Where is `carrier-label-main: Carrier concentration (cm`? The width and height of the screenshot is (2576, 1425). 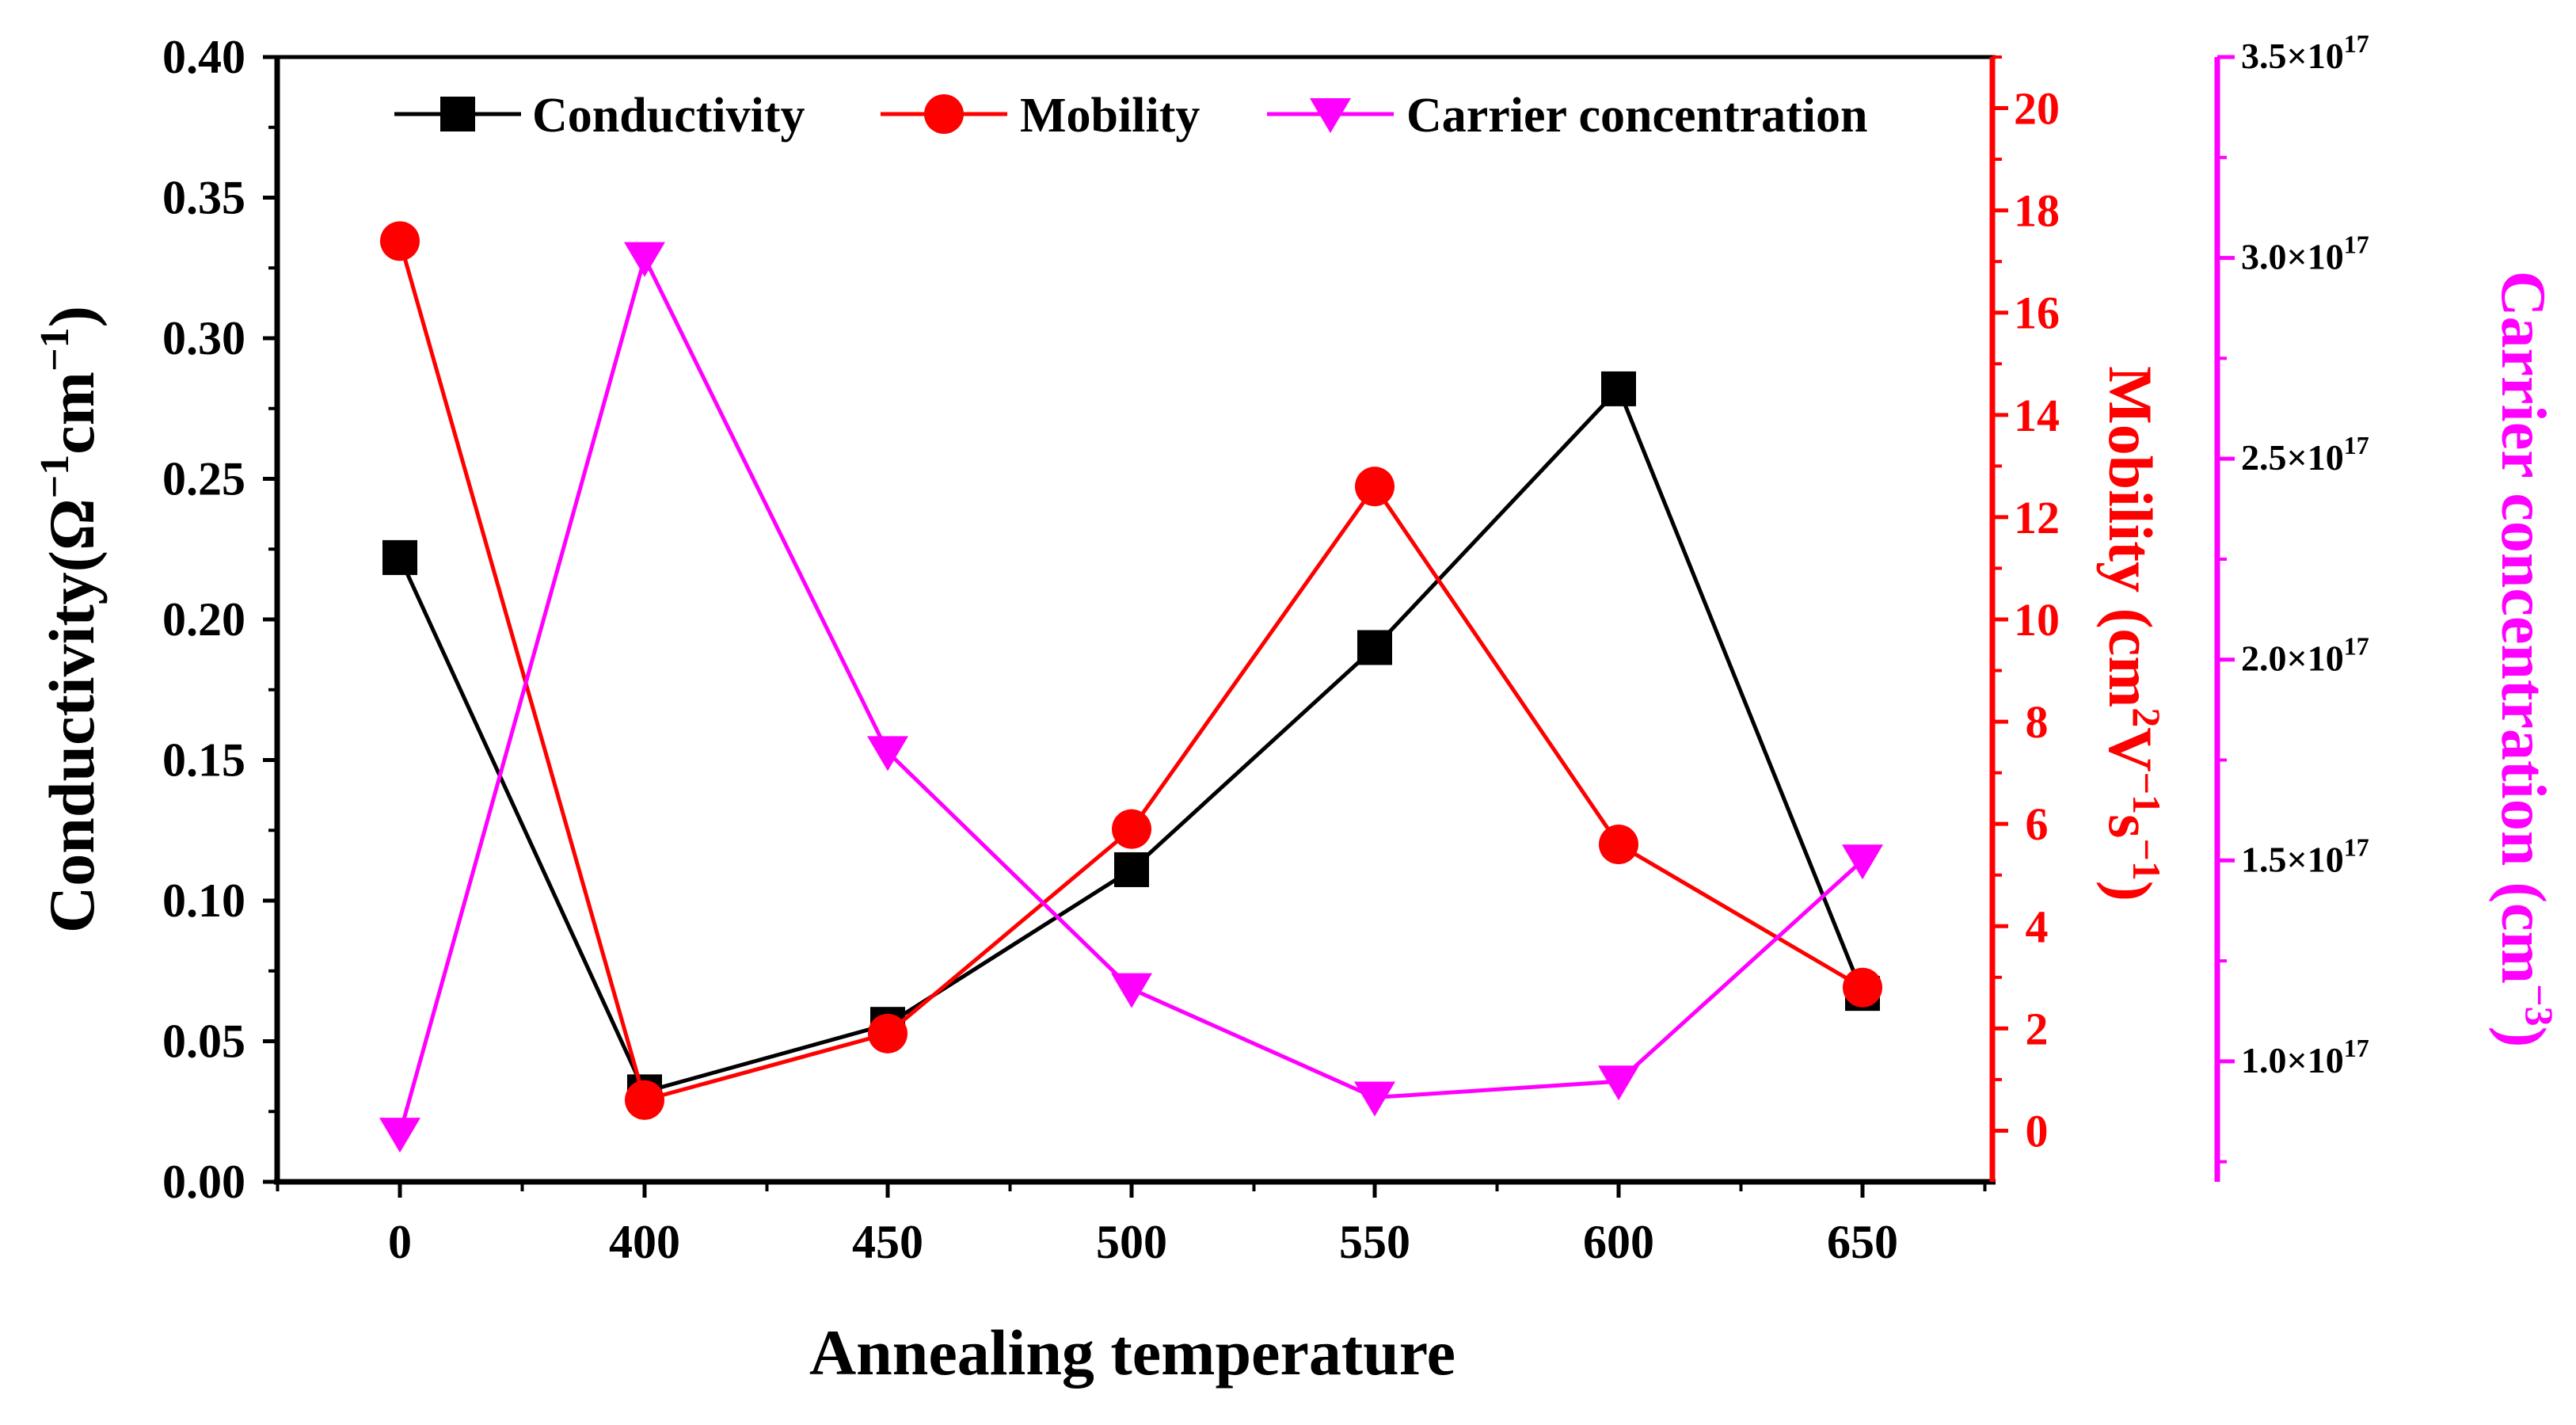 carrier-label-main: Carrier concentration (cm is located at coordinates (2523, 627).